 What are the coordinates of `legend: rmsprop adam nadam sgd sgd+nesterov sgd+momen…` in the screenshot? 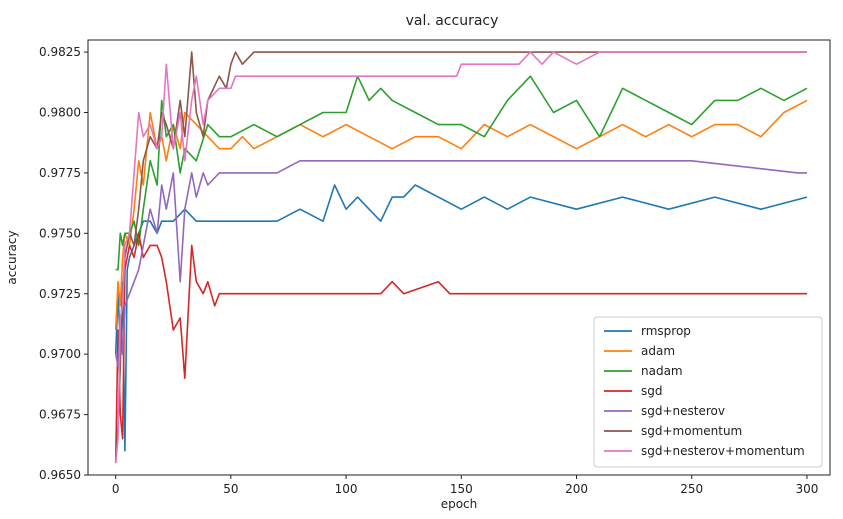 It's located at (708, 392).